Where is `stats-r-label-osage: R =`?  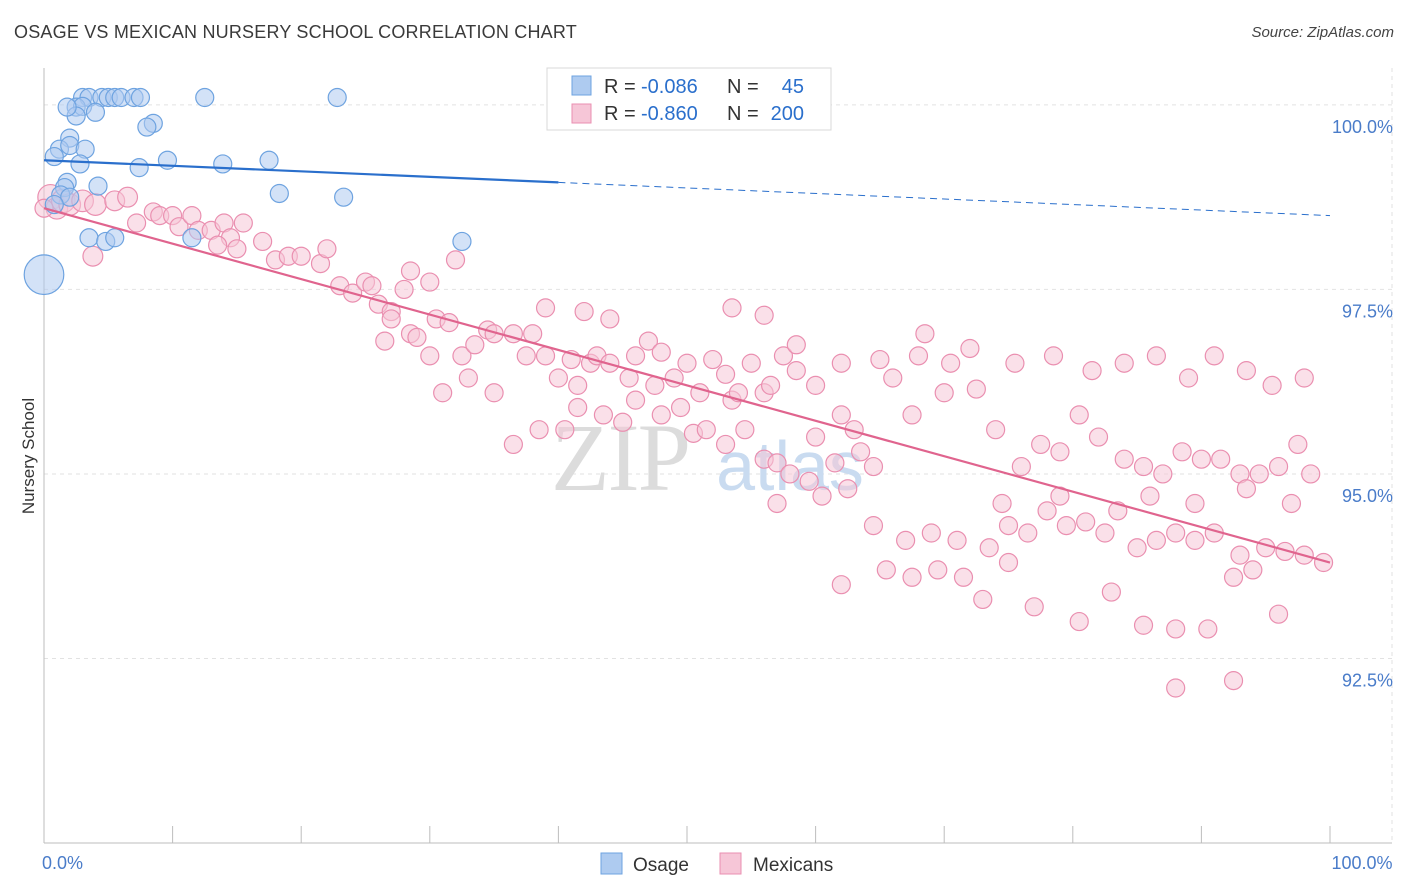 stats-r-label-osage: R = is located at coordinates (620, 87).